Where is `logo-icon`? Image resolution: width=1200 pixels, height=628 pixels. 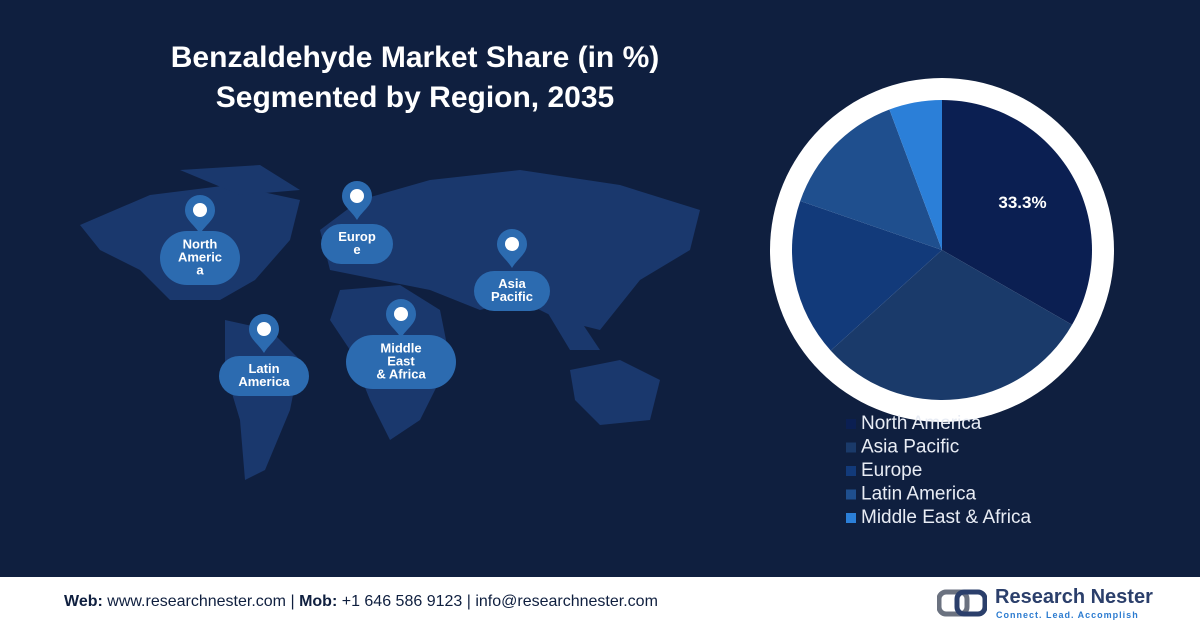 logo-icon is located at coordinates (962, 603).